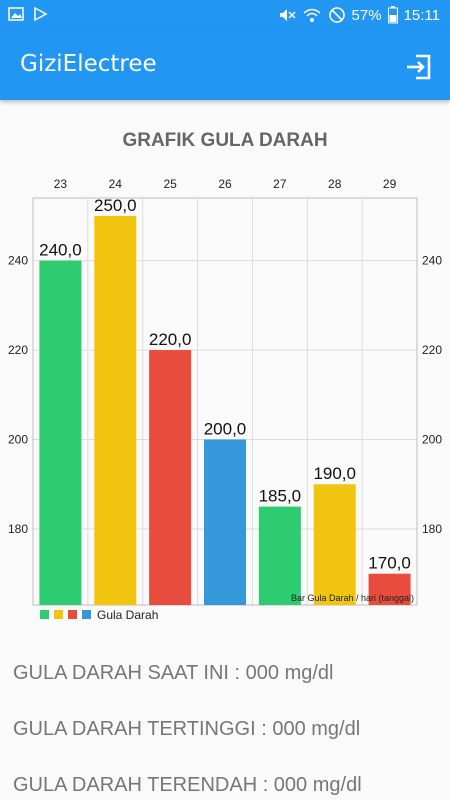 The width and height of the screenshot is (450, 800). Describe the element at coordinates (225, 65) in the screenshot. I see `app-bar: GiziElectree` at that location.